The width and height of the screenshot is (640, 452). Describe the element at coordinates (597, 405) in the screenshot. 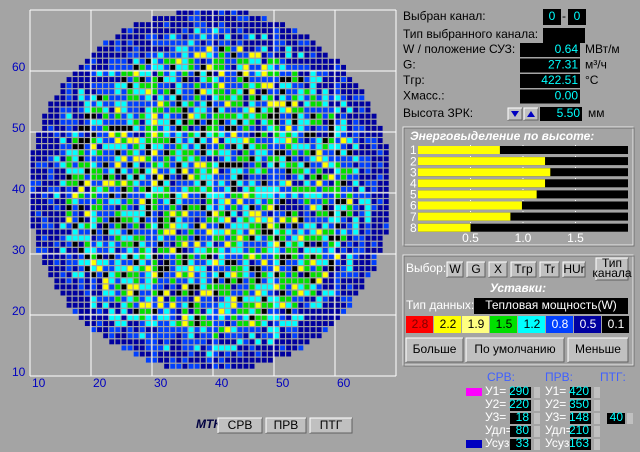

I see `scroll-arrow` at that location.